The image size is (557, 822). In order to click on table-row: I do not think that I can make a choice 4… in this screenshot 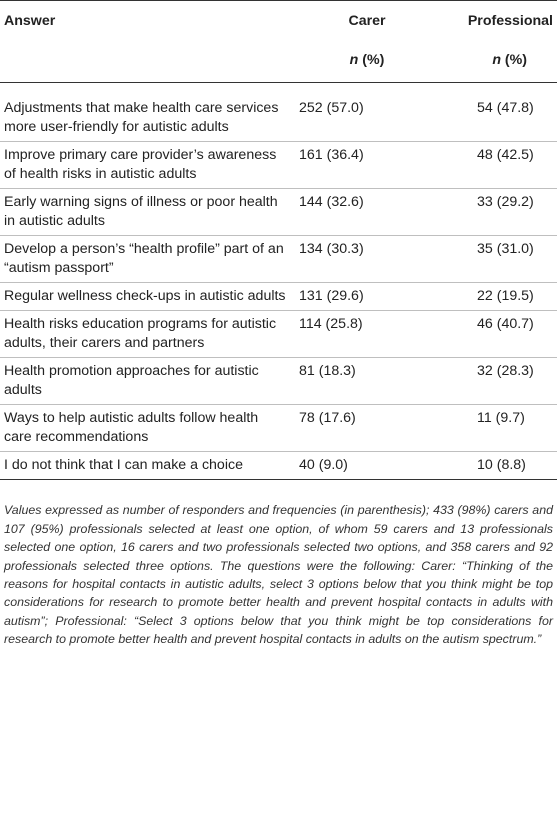, I will do `click(278, 465)`.